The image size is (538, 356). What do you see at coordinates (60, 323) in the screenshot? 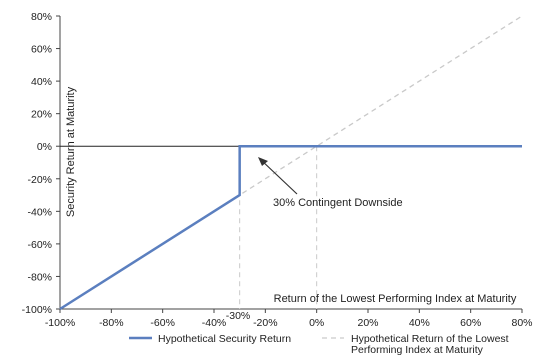
I see `x-tick-label: -100%` at bounding box center [60, 323].